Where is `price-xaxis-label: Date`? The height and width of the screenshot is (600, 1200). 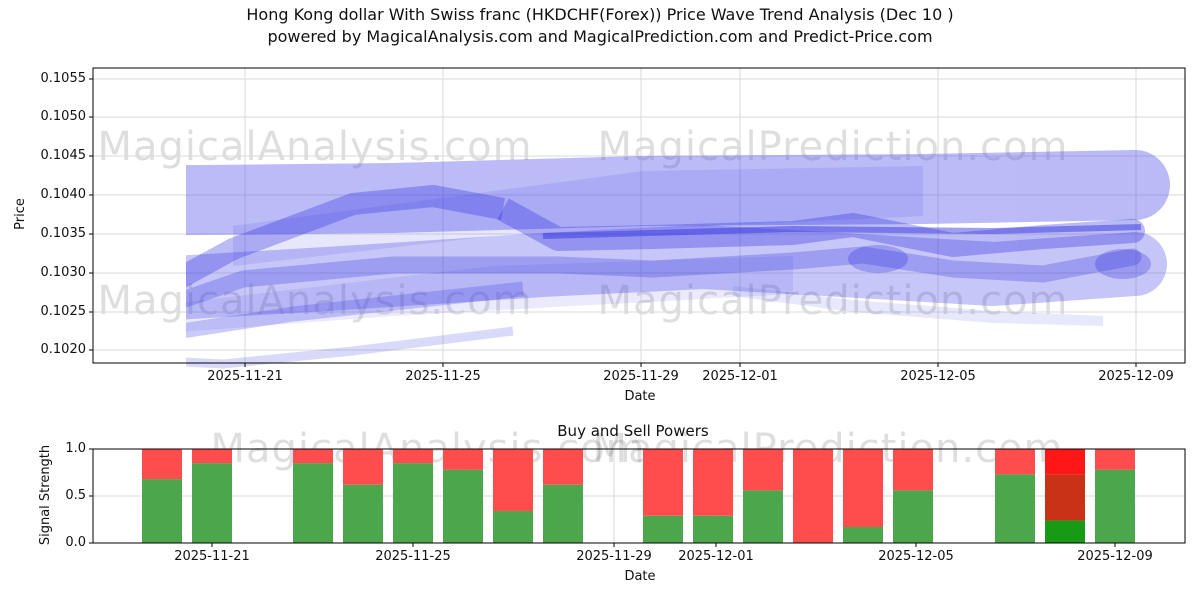 price-xaxis-label: Date is located at coordinates (640, 396).